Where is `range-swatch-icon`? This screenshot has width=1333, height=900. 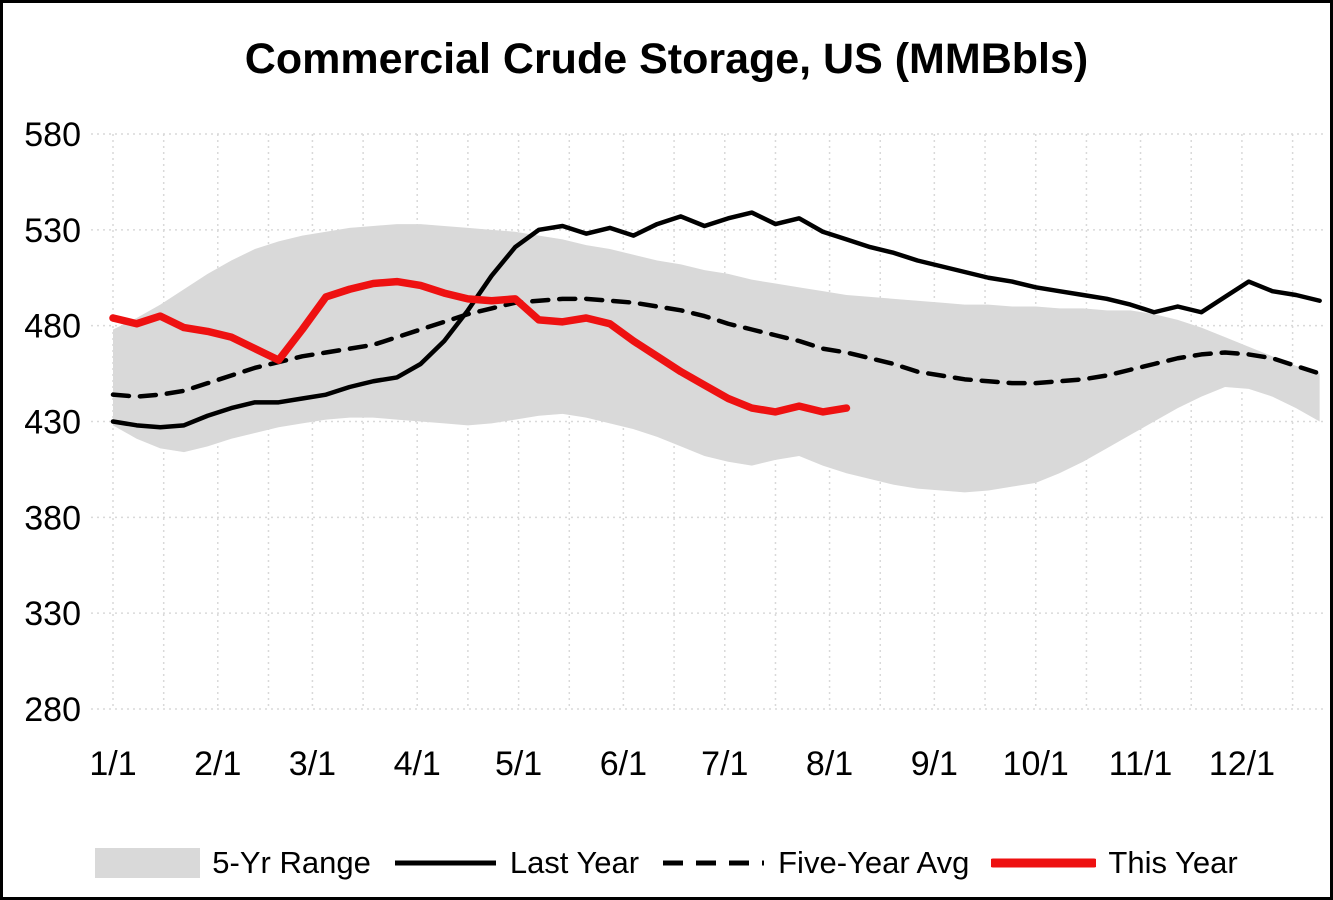
range-swatch-icon is located at coordinates (148, 863).